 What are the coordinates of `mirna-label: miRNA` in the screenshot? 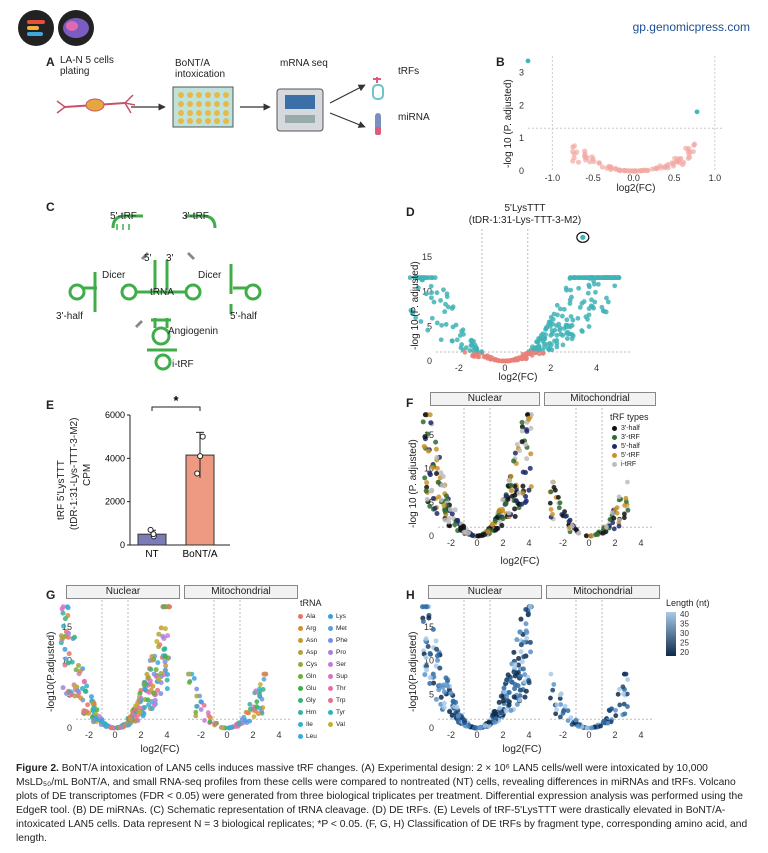 It's located at (414, 117).